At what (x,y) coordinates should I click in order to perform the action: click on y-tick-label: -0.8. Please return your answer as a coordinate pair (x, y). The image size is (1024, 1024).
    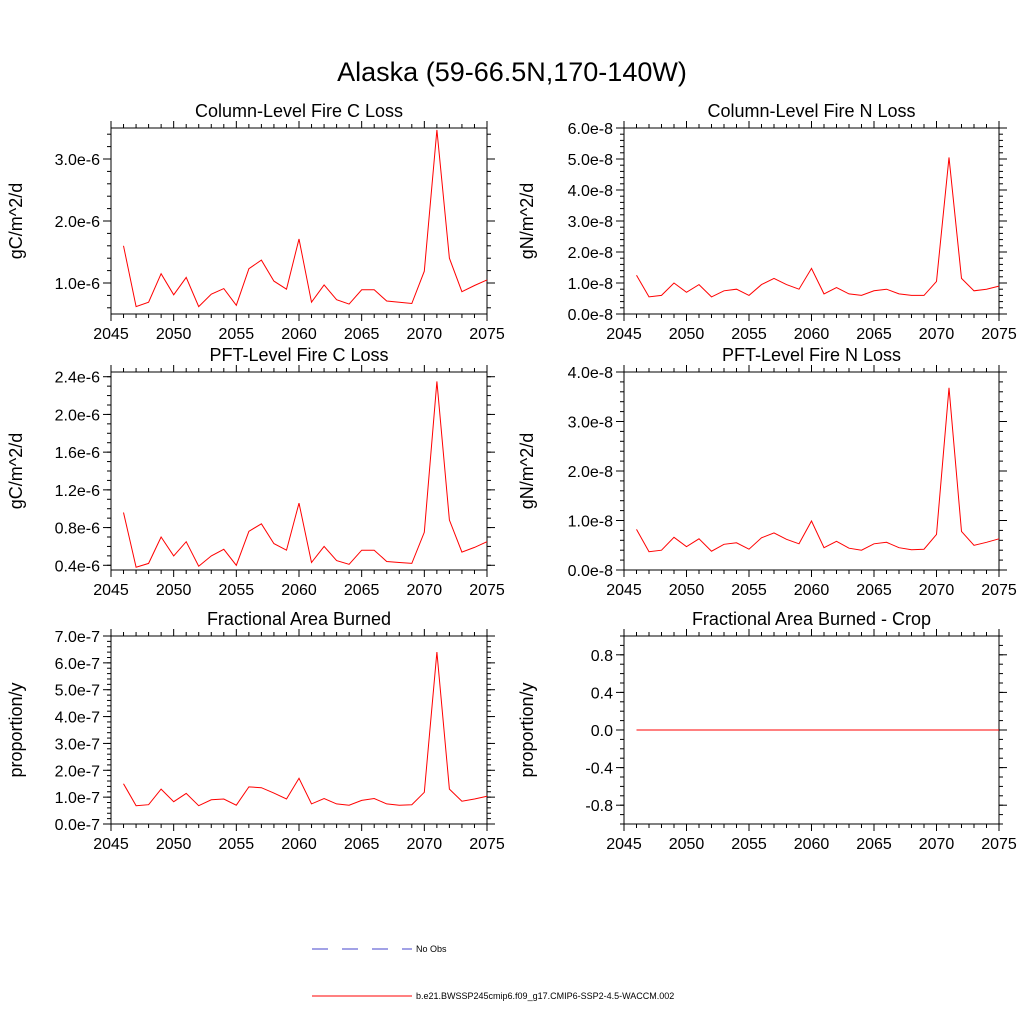
    Looking at the image, I should click on (599, 806).